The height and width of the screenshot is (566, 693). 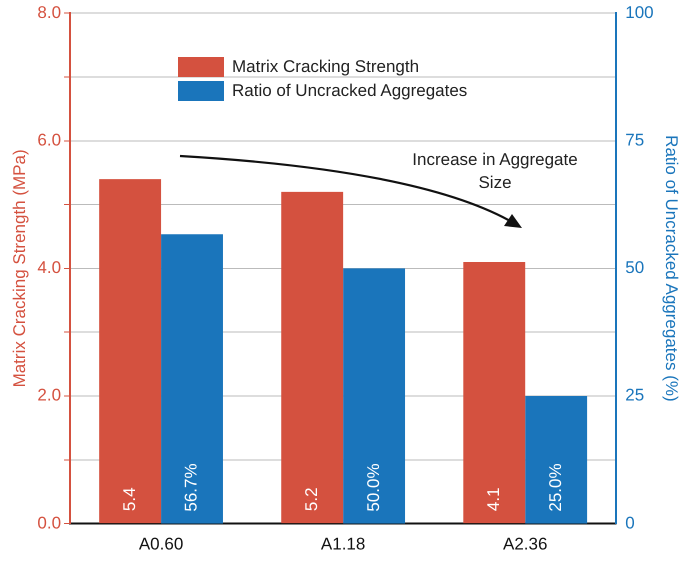 What do you see at coordinates (494, 393) in the screenshot?
I see `bar` at bounding box center [494, 393].